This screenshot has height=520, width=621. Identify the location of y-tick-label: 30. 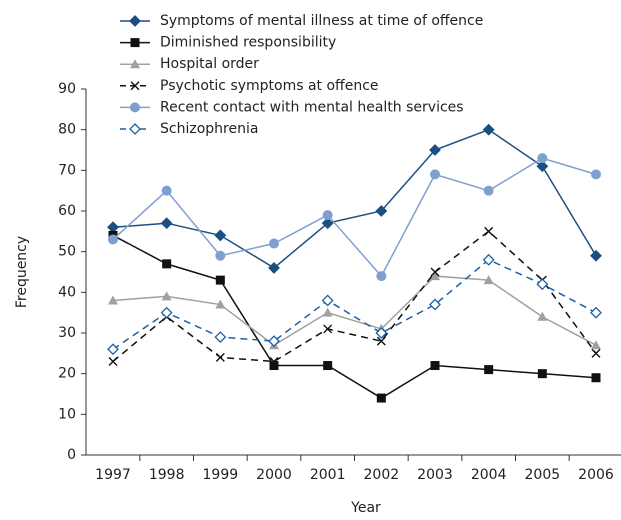
(67, 333).